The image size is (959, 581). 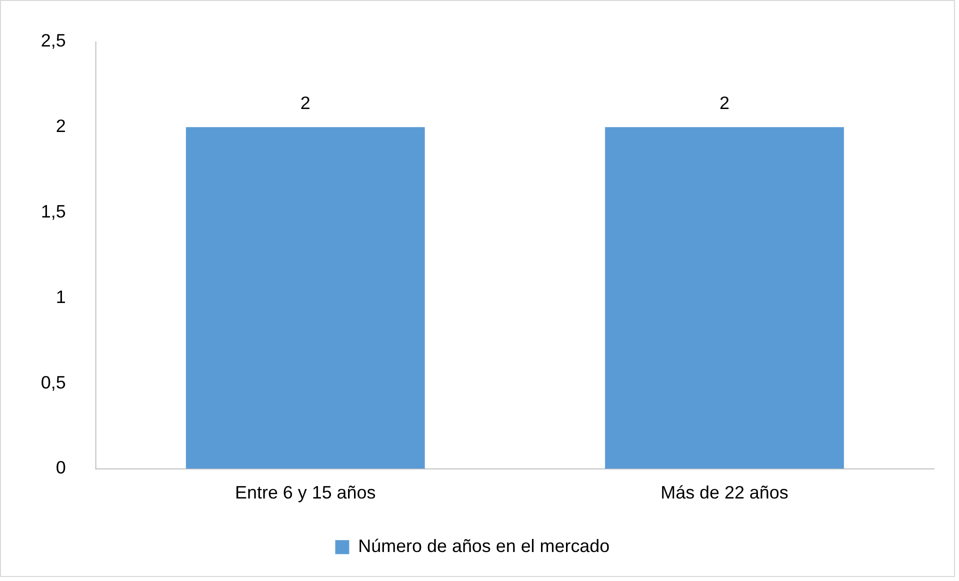 I want to click on y-tick-label: 0, so click(x=61, y=468).